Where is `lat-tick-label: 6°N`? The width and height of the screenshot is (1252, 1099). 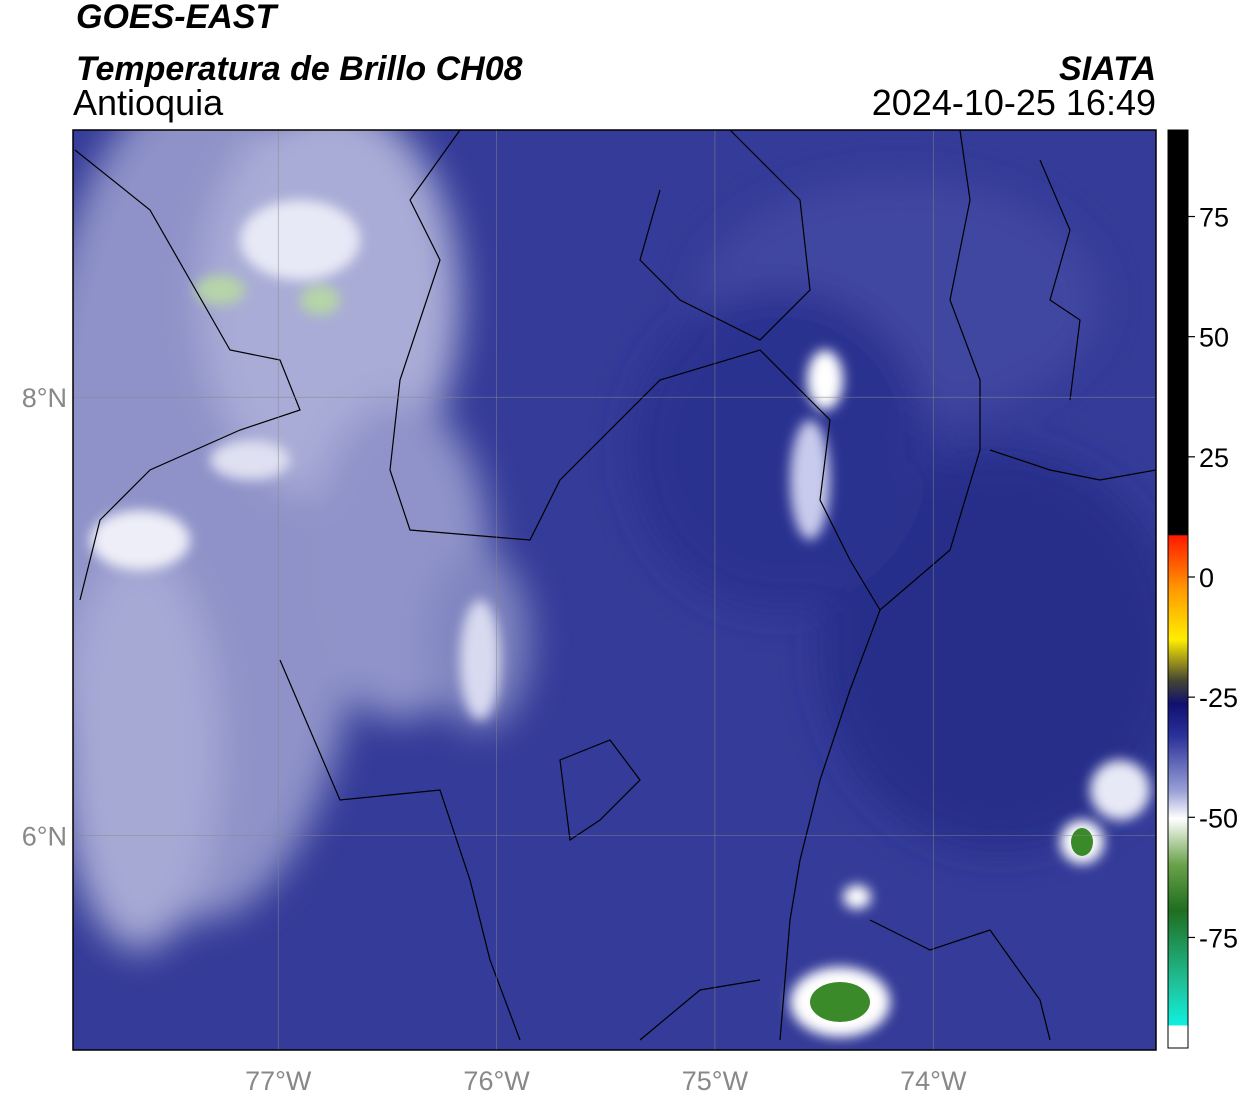
lat-tick-label: 6°N is located at coordinates (44, 836).